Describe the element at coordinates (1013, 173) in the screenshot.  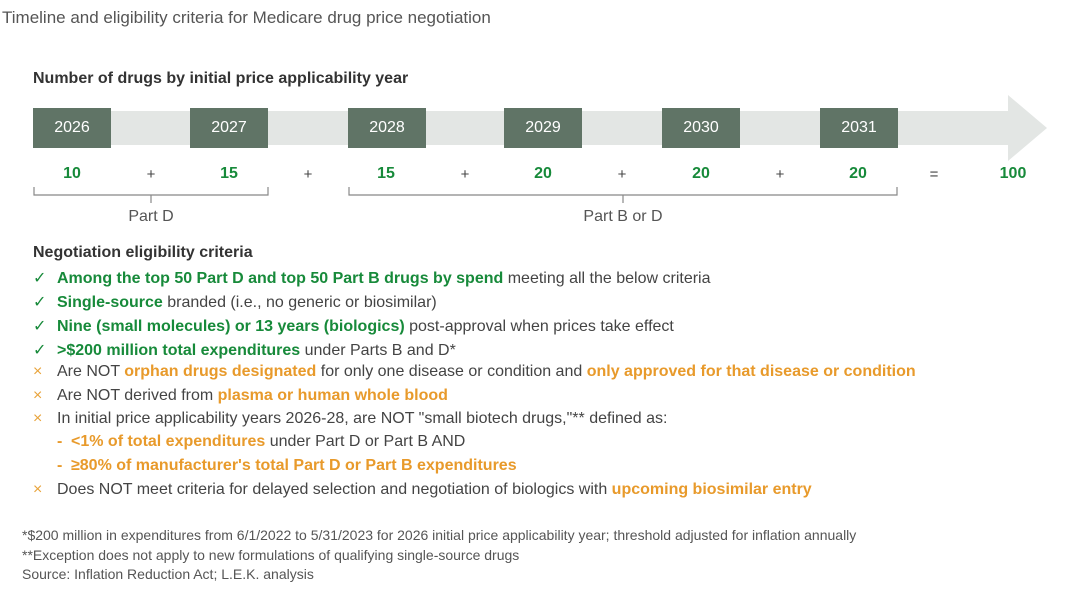
I see `total-count: 100` at that location.